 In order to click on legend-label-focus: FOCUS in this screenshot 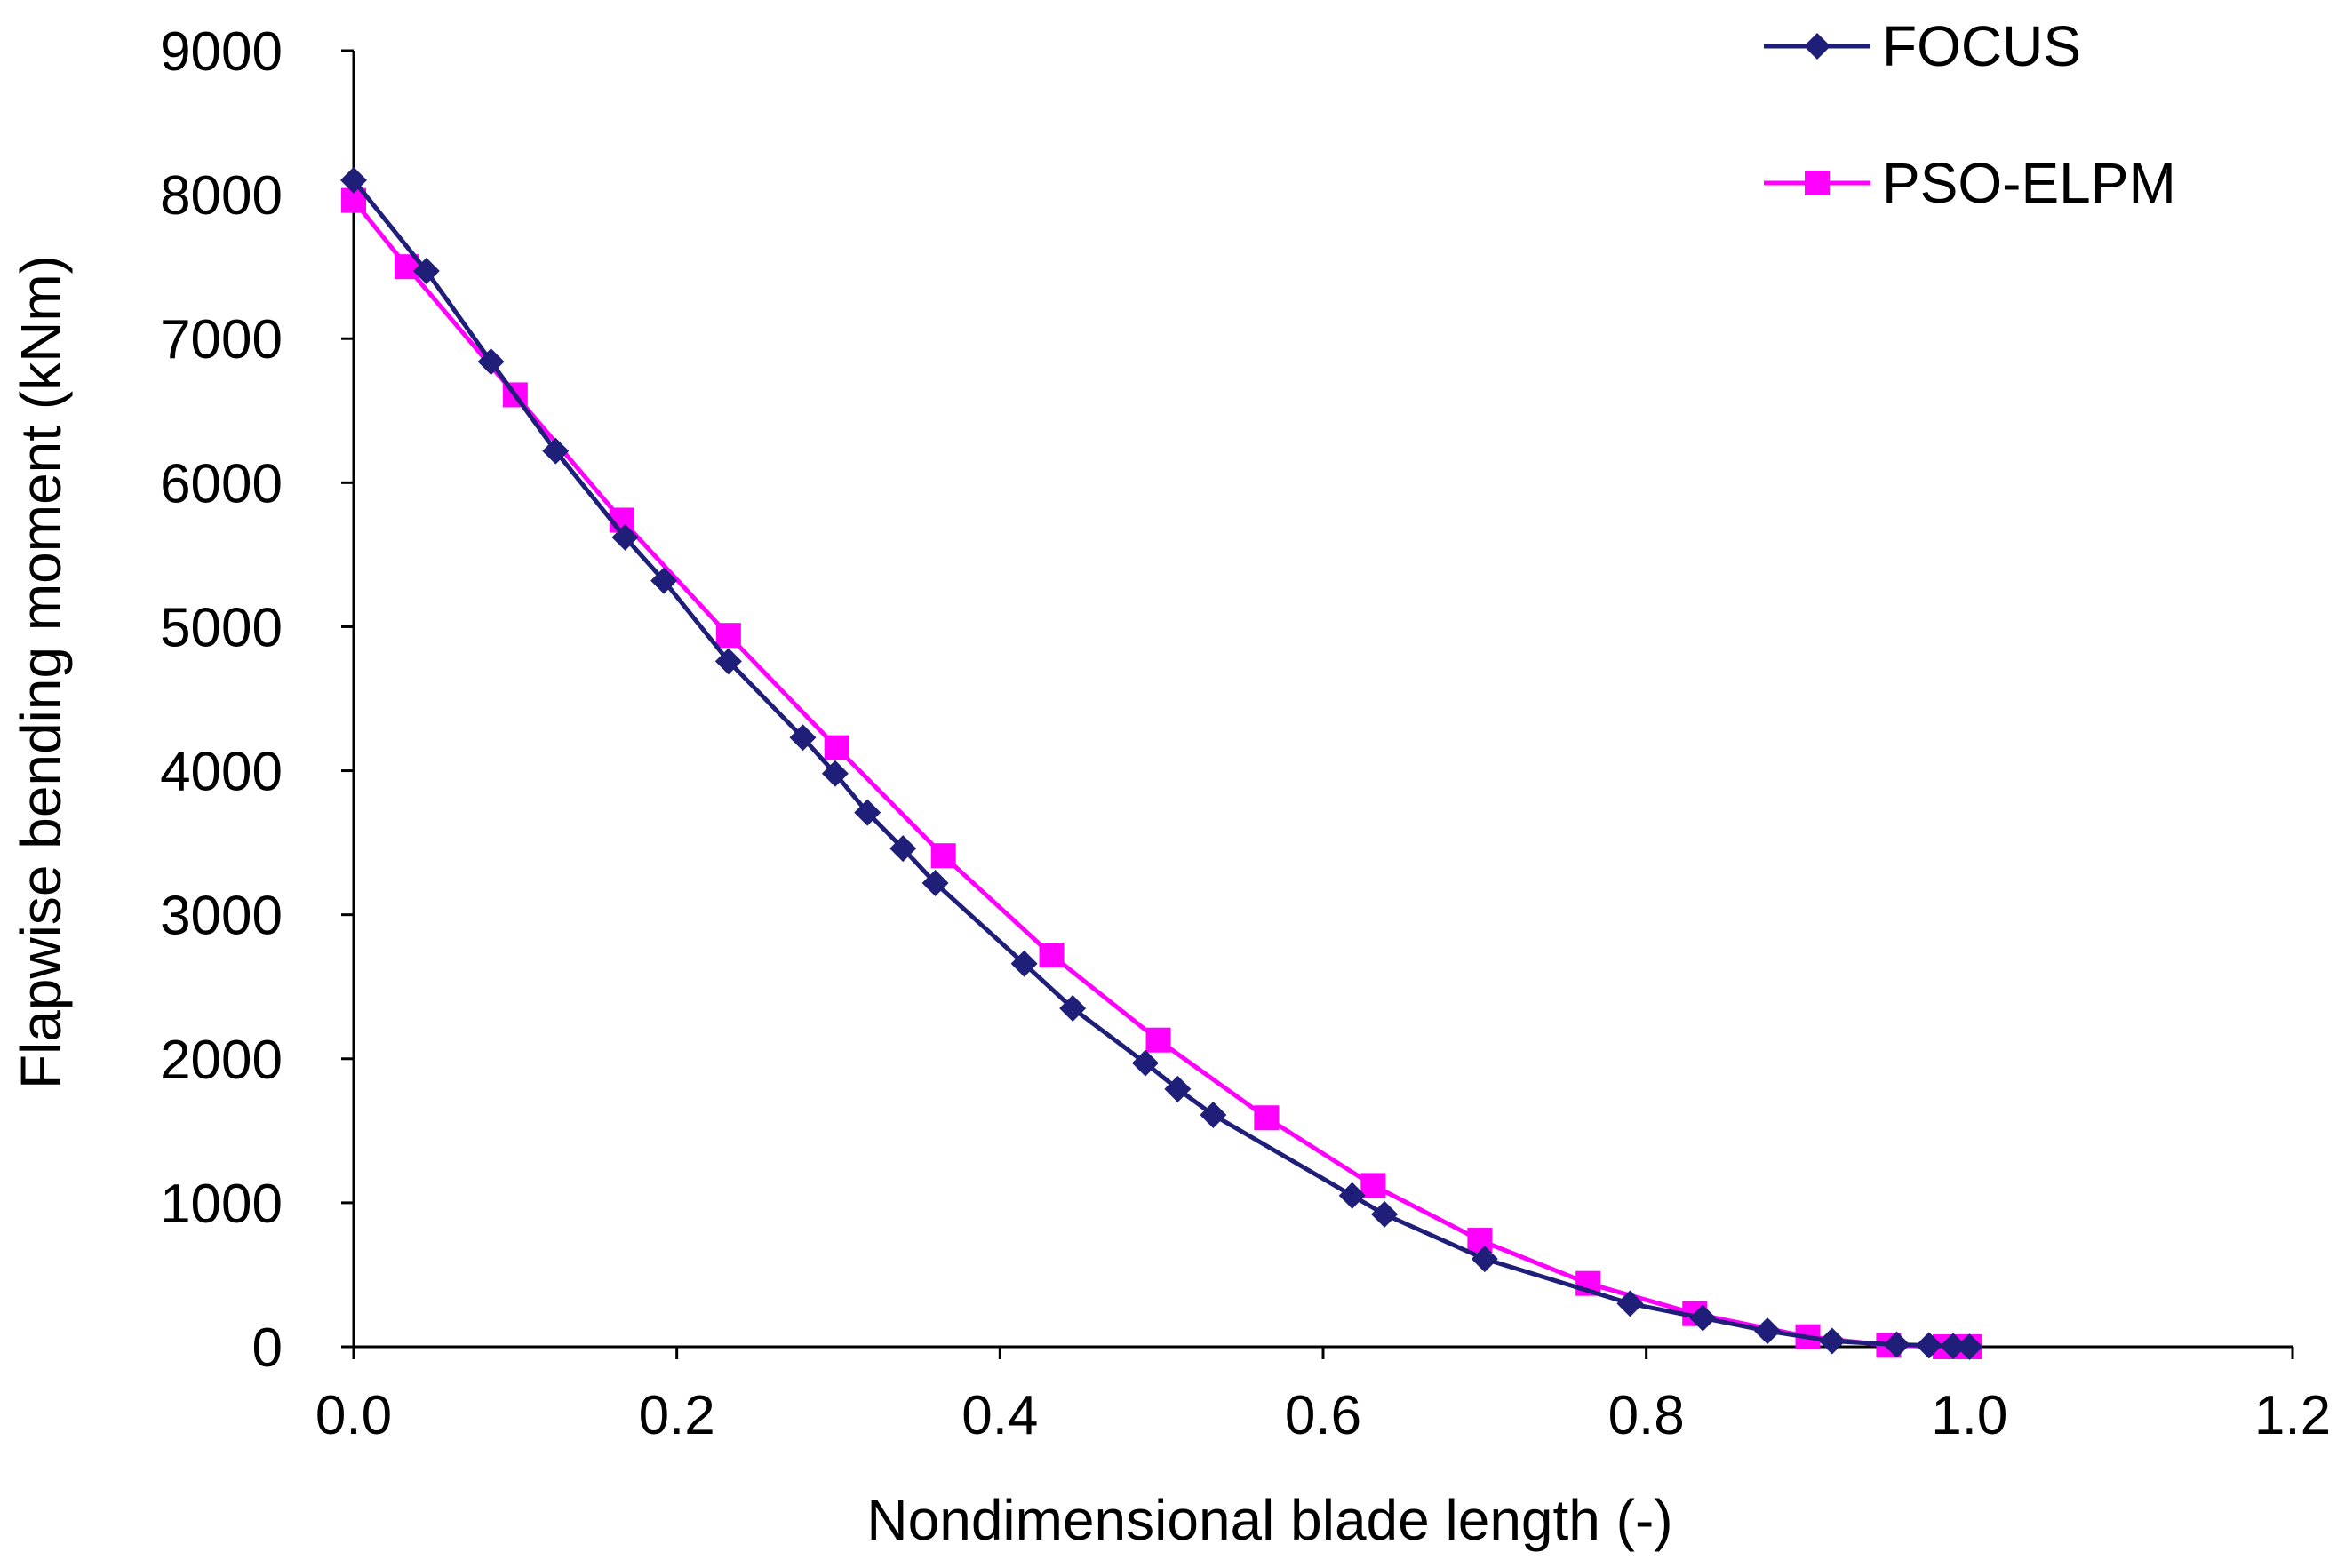, I will do `click(1981, 46)`.